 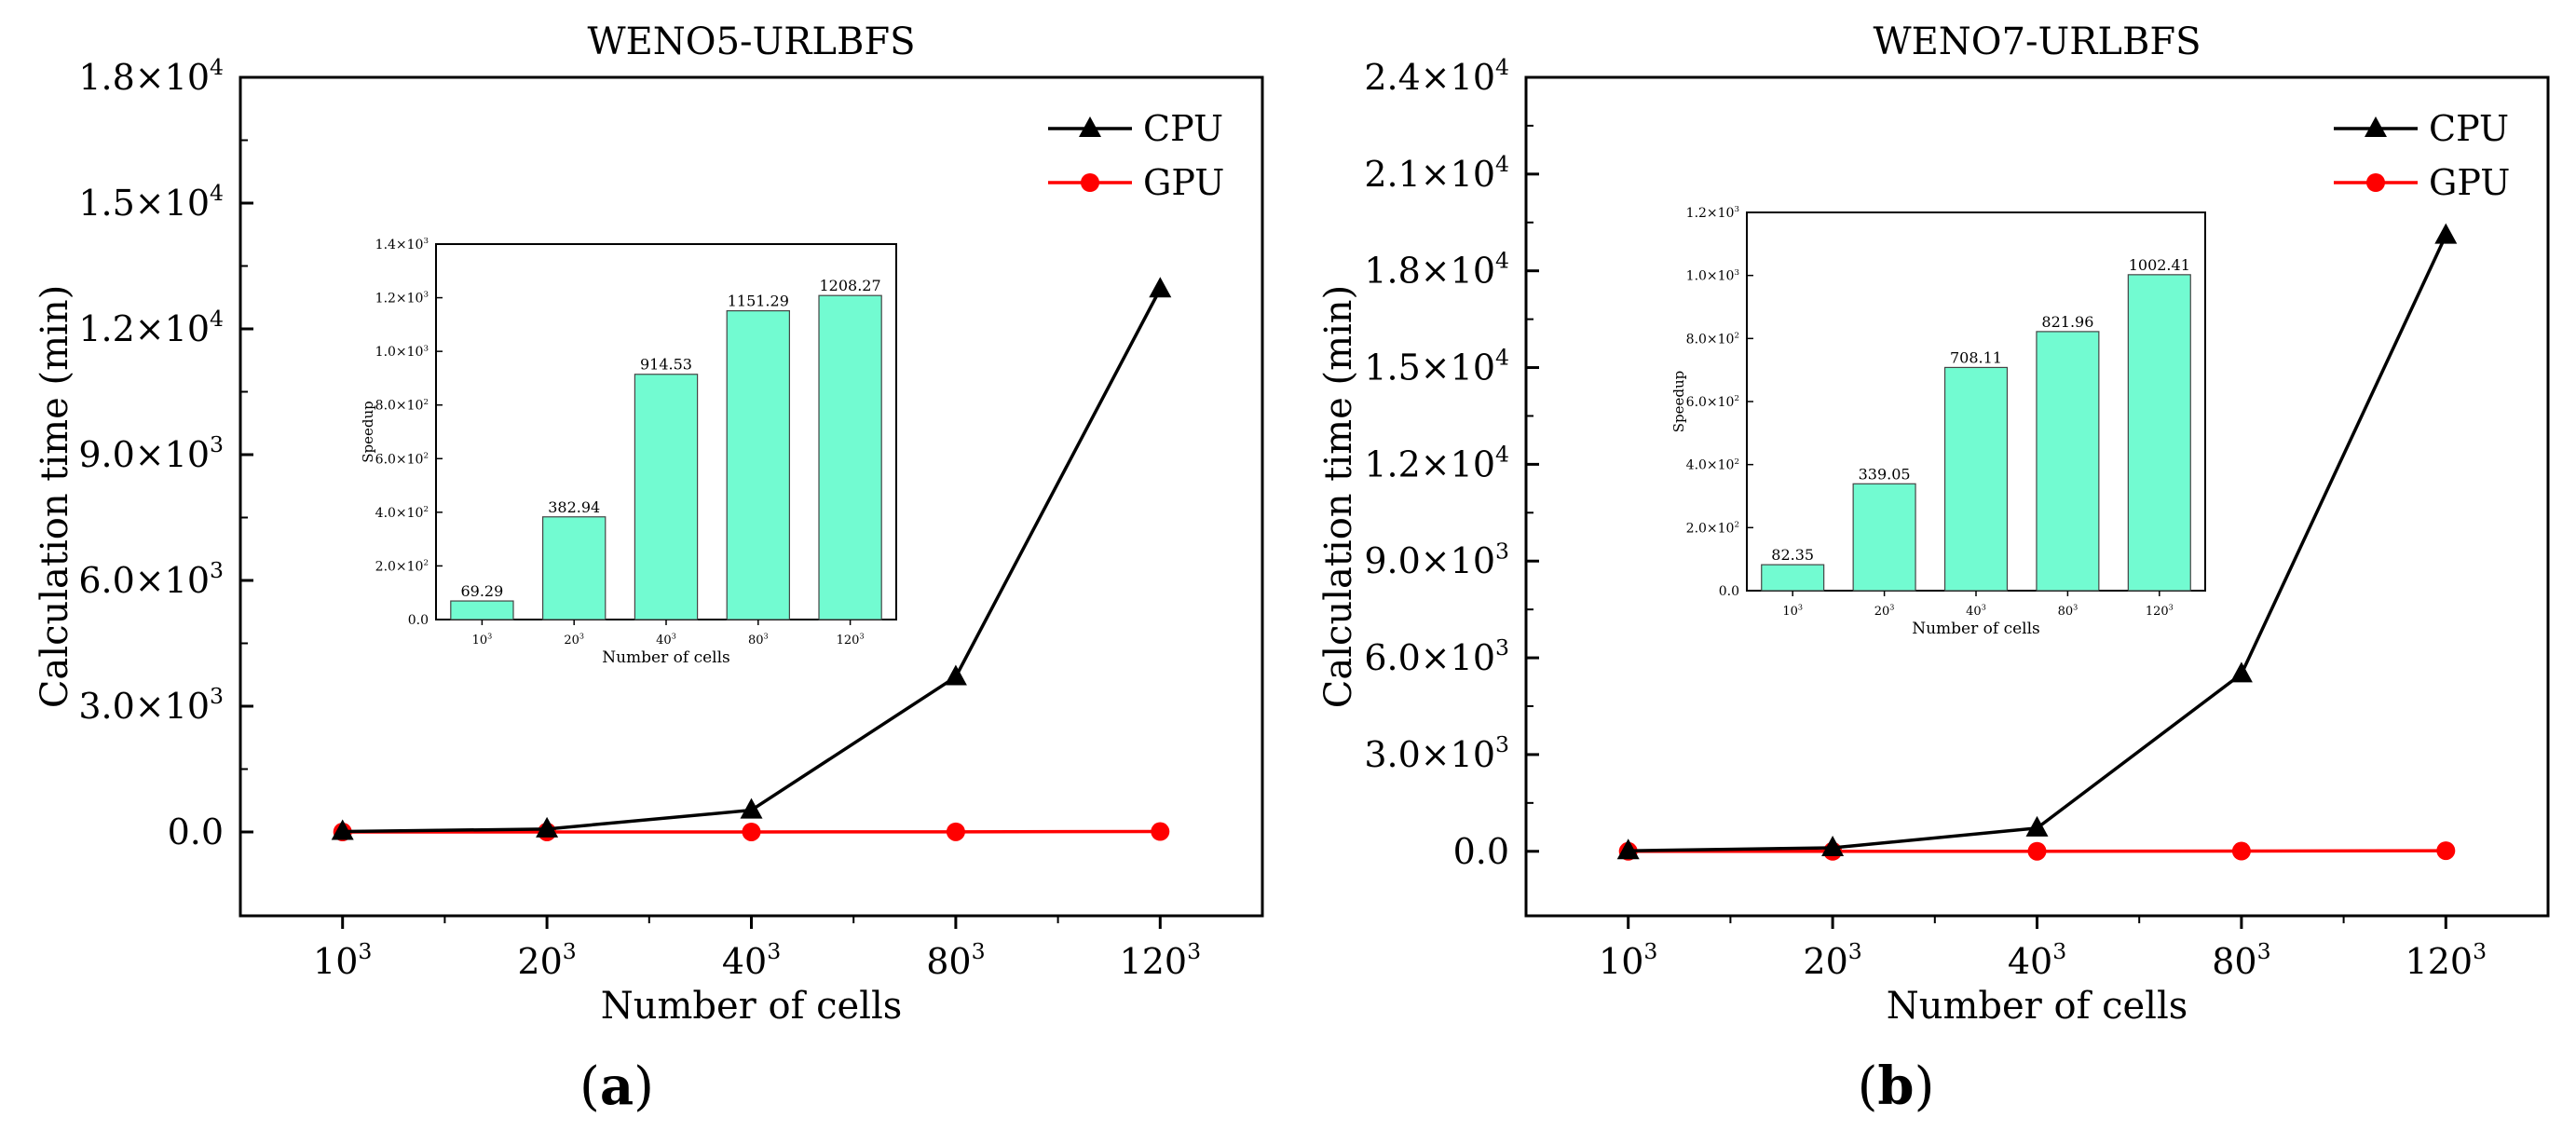 I want to click on inset-bar-value-label: 82.35, so click(x=1792, y=555).